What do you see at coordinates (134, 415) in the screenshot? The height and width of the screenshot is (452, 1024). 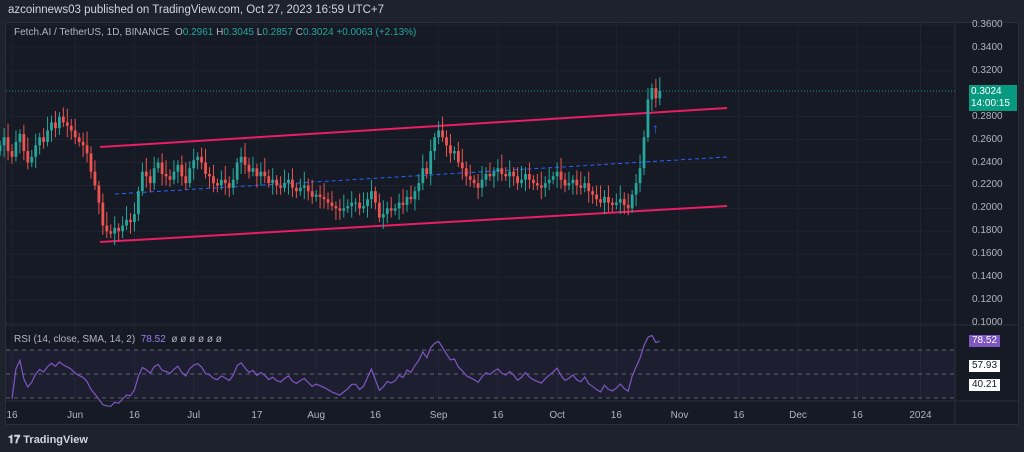 I see `time-axis-label: 16` at bounding box center [134, 415].